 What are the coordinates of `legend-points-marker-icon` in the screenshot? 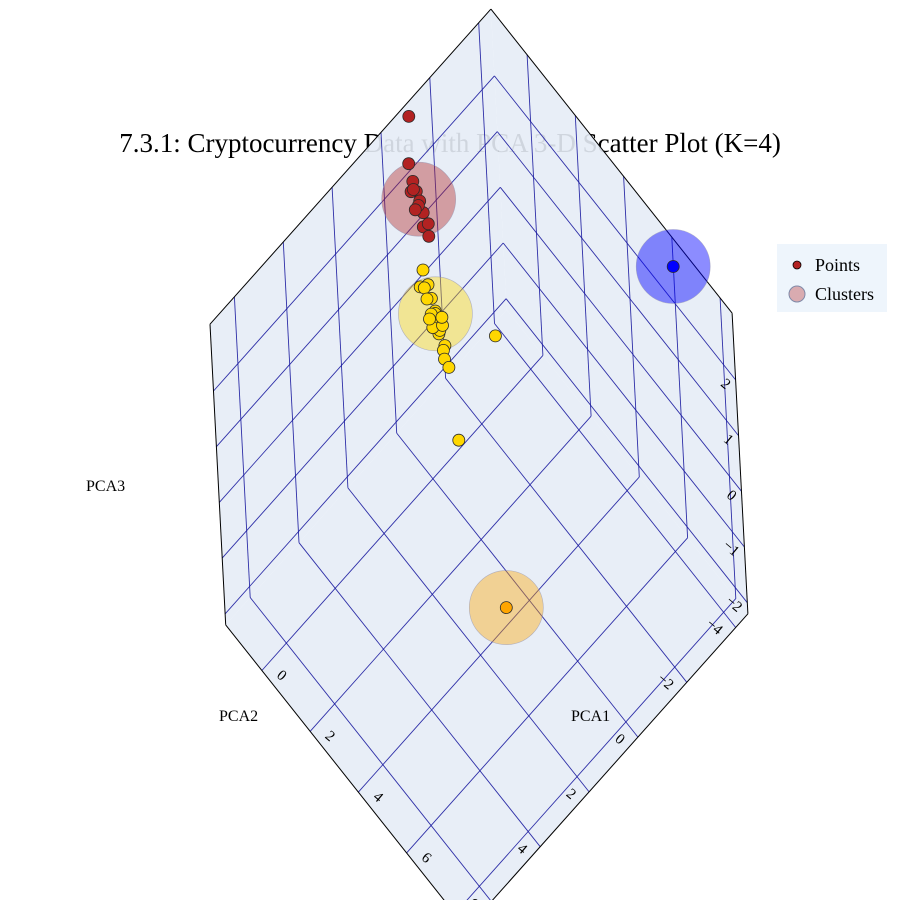 It's located at (795, 265).